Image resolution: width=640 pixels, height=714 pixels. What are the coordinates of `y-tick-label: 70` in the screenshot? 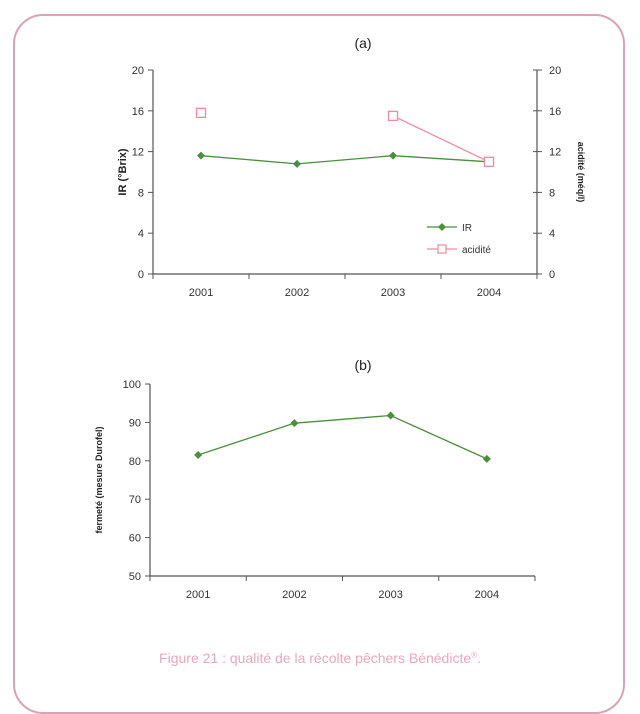 It's located at (135, 500).